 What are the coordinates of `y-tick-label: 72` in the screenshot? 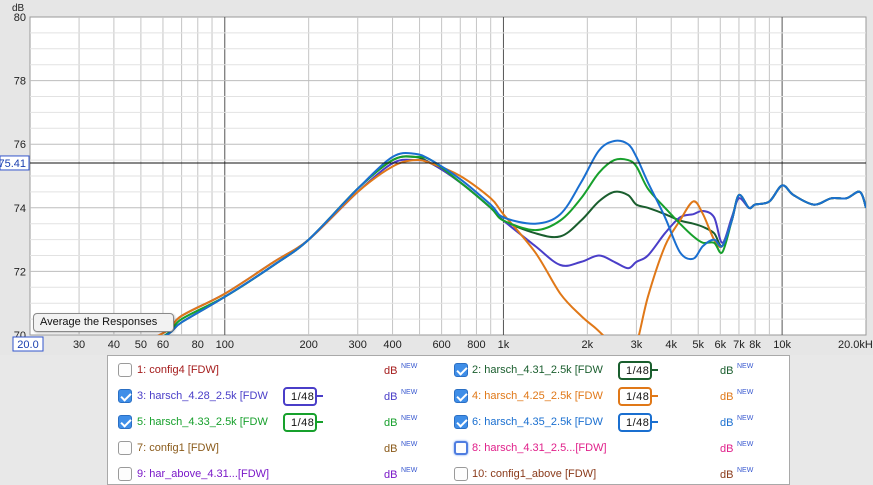 It's located at (20, 272).